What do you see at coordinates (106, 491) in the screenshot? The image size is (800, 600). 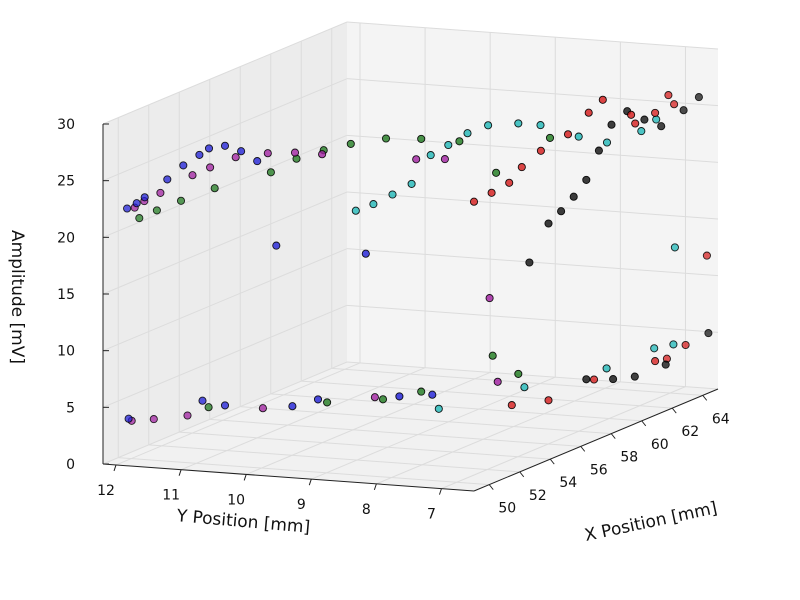 I see `y-tick-label: 12` at bounding box center [106, 491].